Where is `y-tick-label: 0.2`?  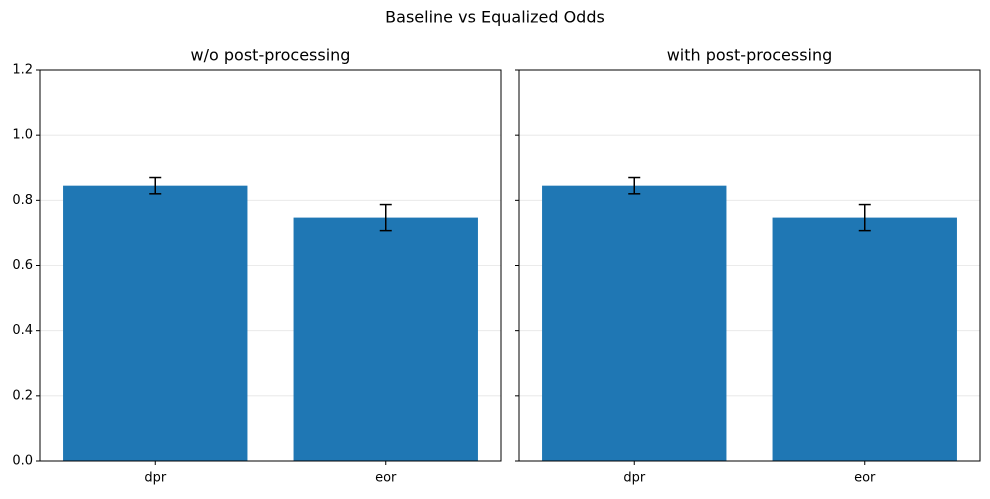 y-tick-label: 0.2 is located at coordinates (22, 395).